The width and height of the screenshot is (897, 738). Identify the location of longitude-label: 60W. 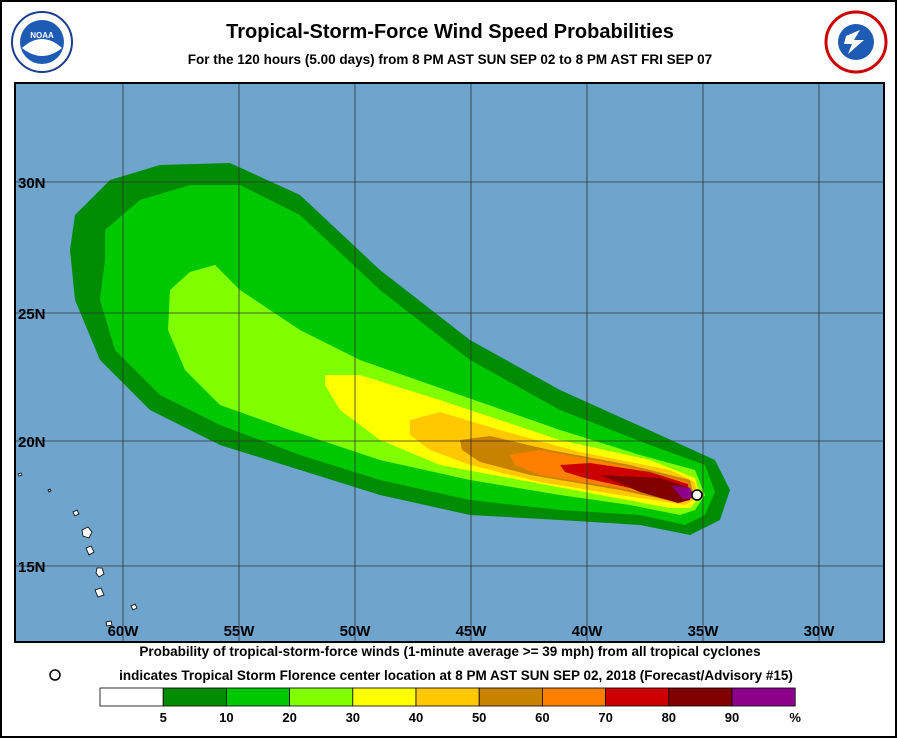
(124, 631).